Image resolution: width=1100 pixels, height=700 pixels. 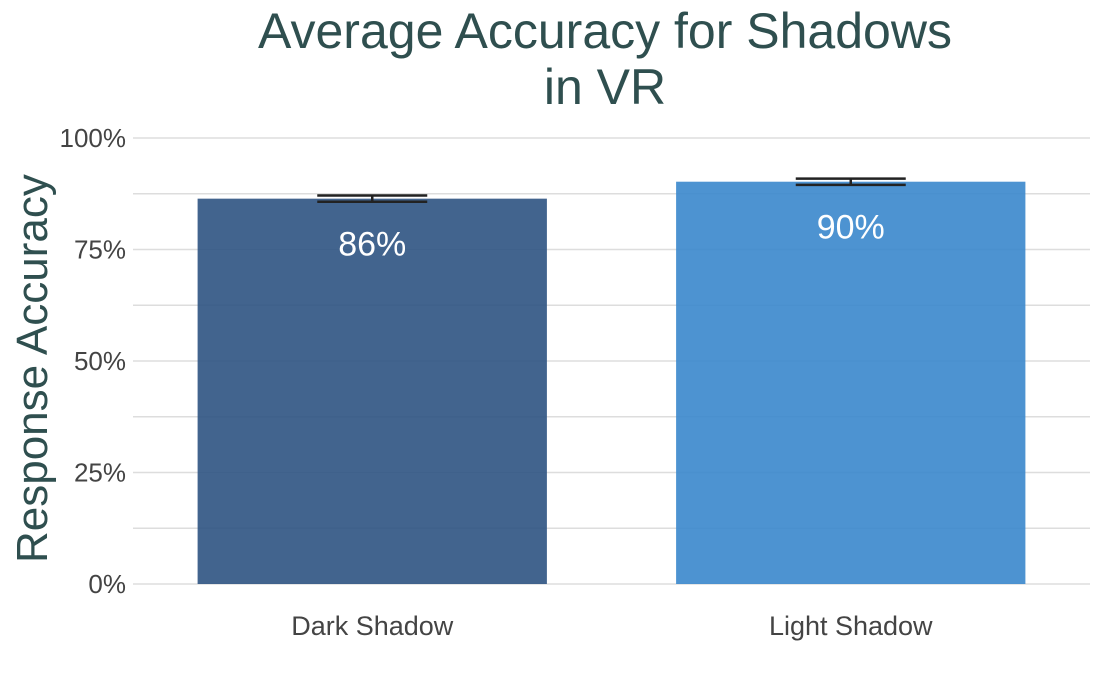 What do you see at coordinates (107, 584) in the screenshot?
I see `y-tick-label: 0%` at bounding box center [107, 584].